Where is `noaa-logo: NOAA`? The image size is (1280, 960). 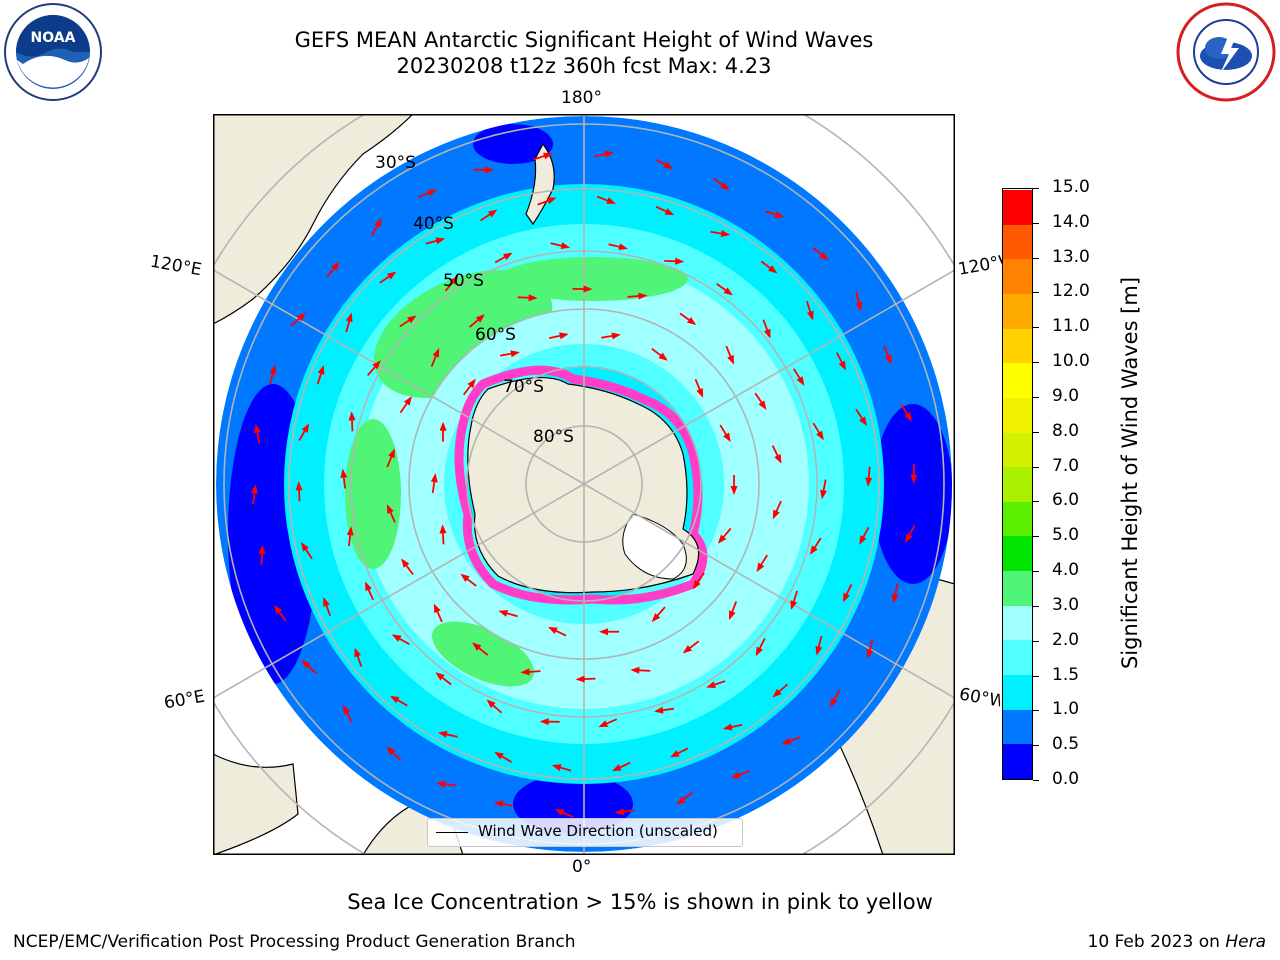 noaa-logo: NOAA is located at coordinates (53, 52).